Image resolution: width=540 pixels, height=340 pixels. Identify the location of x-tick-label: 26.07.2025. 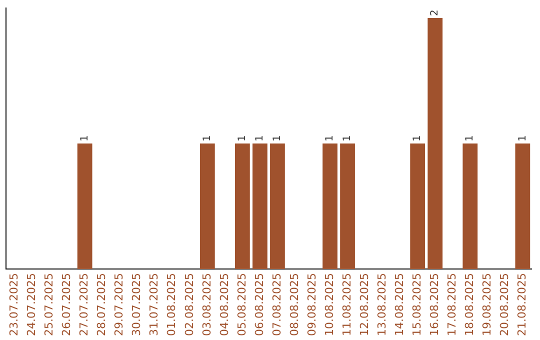
(67, 304).